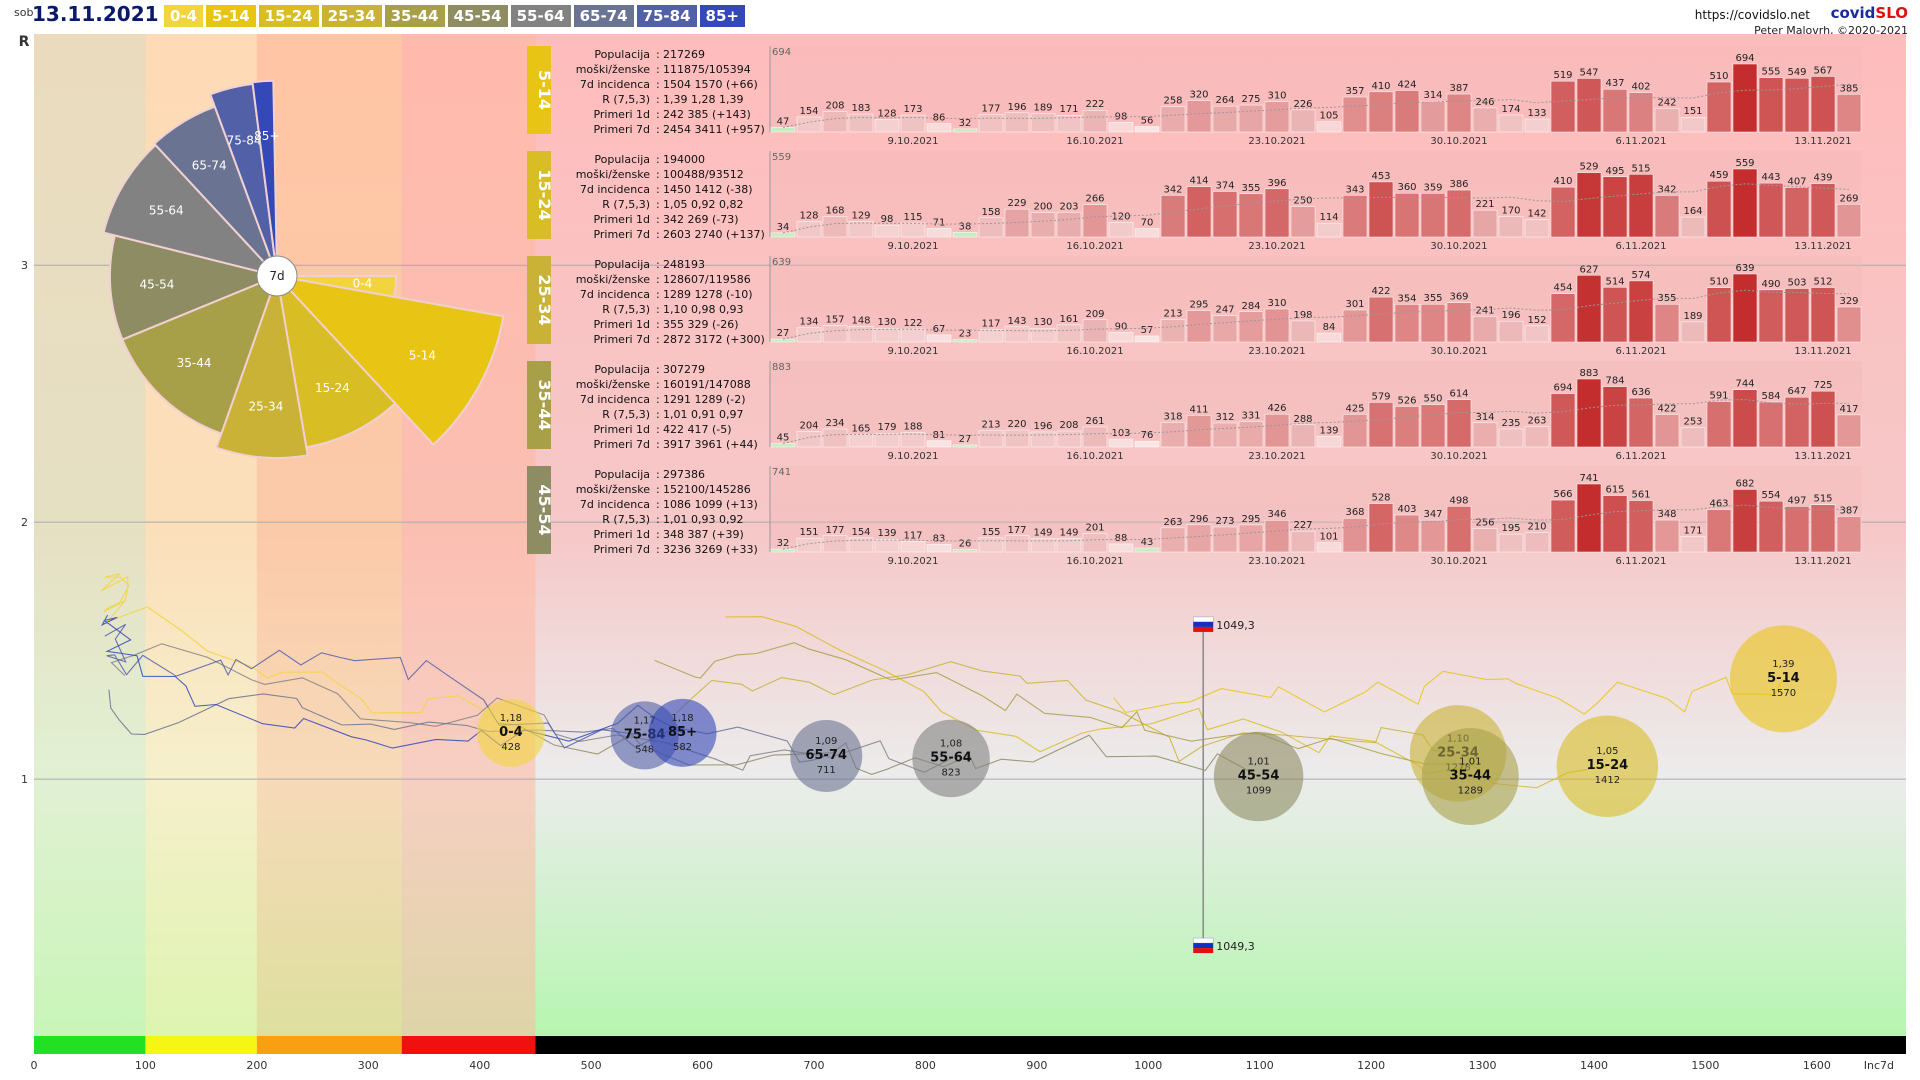  Describe the element at coordinates (539, 195) in the screenshot. I see `panel-tag` at that location.